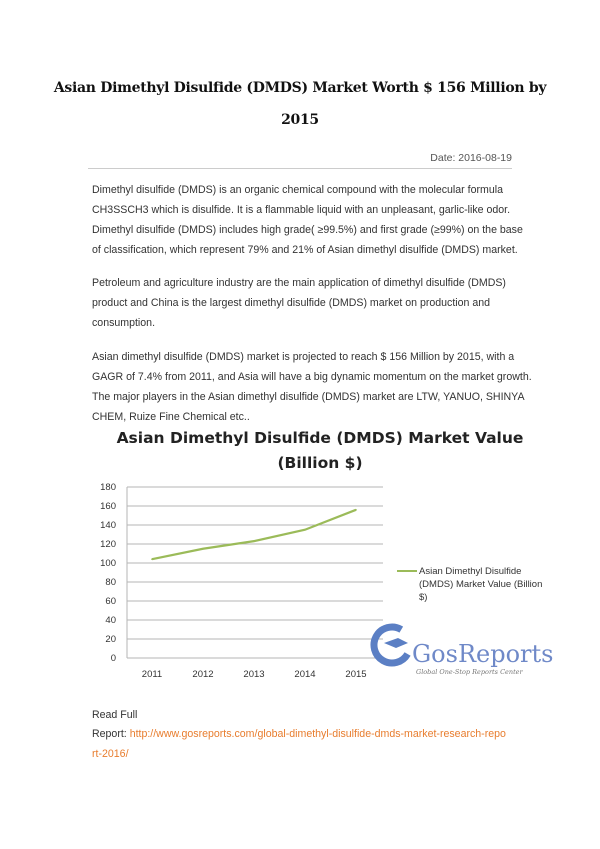 The width and height of the screenshot is (600, 849). Describe the element at coordinates (108, 544) in the screenshot. I see `y-tick-label: 120` at that location.